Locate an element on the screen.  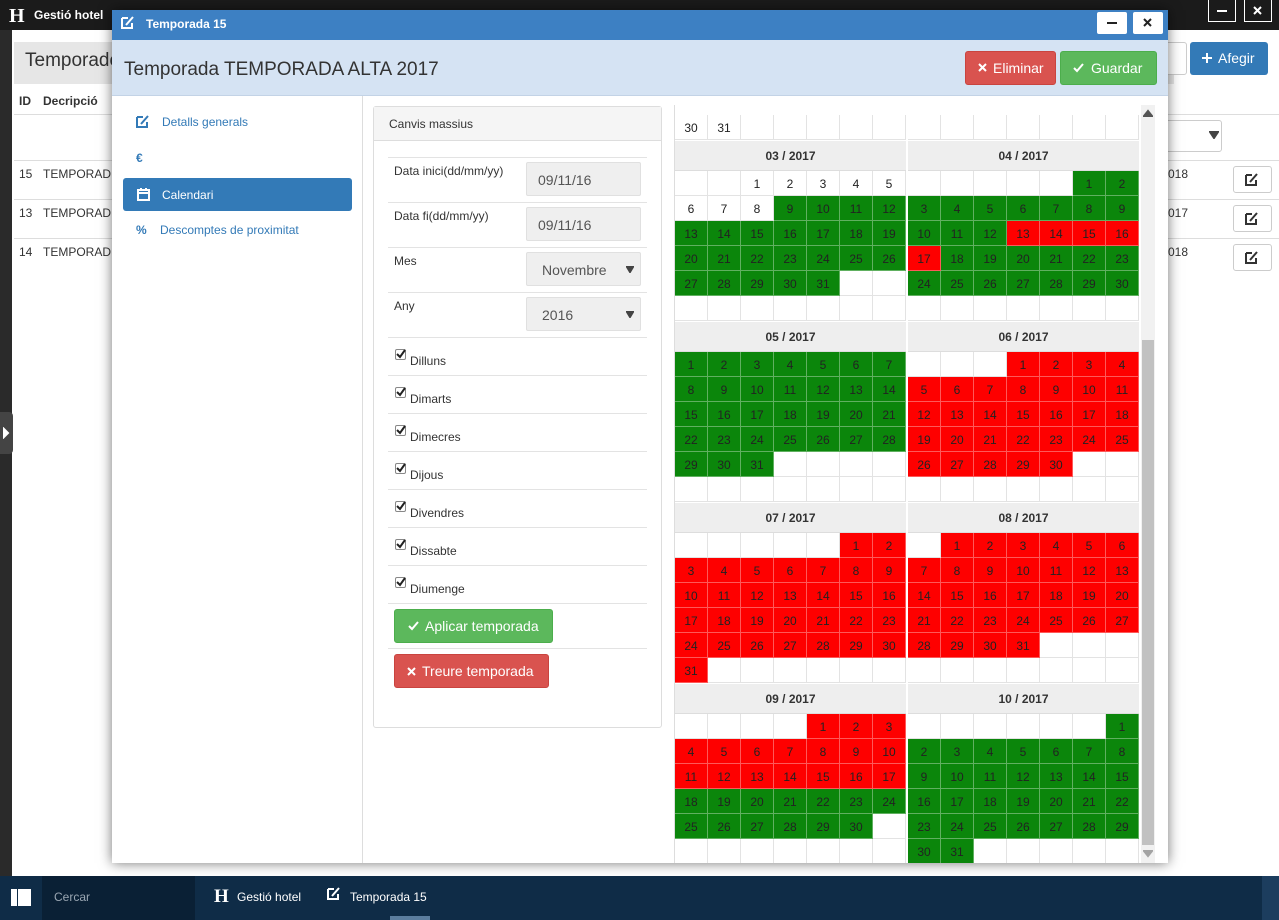
day-cell: 20 is located at coordinates (1122, 595).